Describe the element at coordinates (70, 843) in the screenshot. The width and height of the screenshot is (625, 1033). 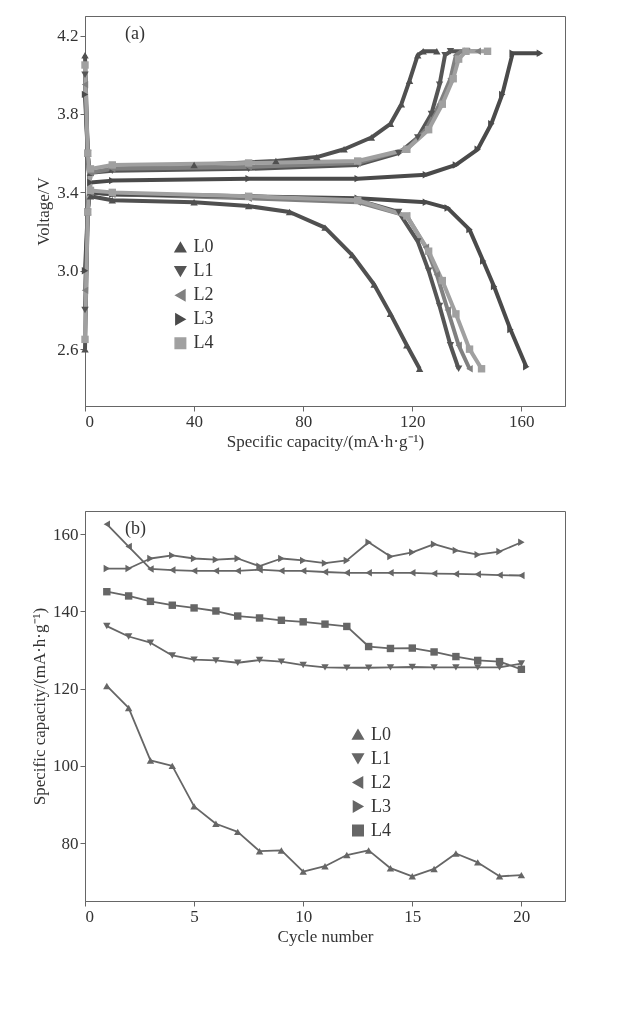
I see `y-tick-label: 80` at that location.